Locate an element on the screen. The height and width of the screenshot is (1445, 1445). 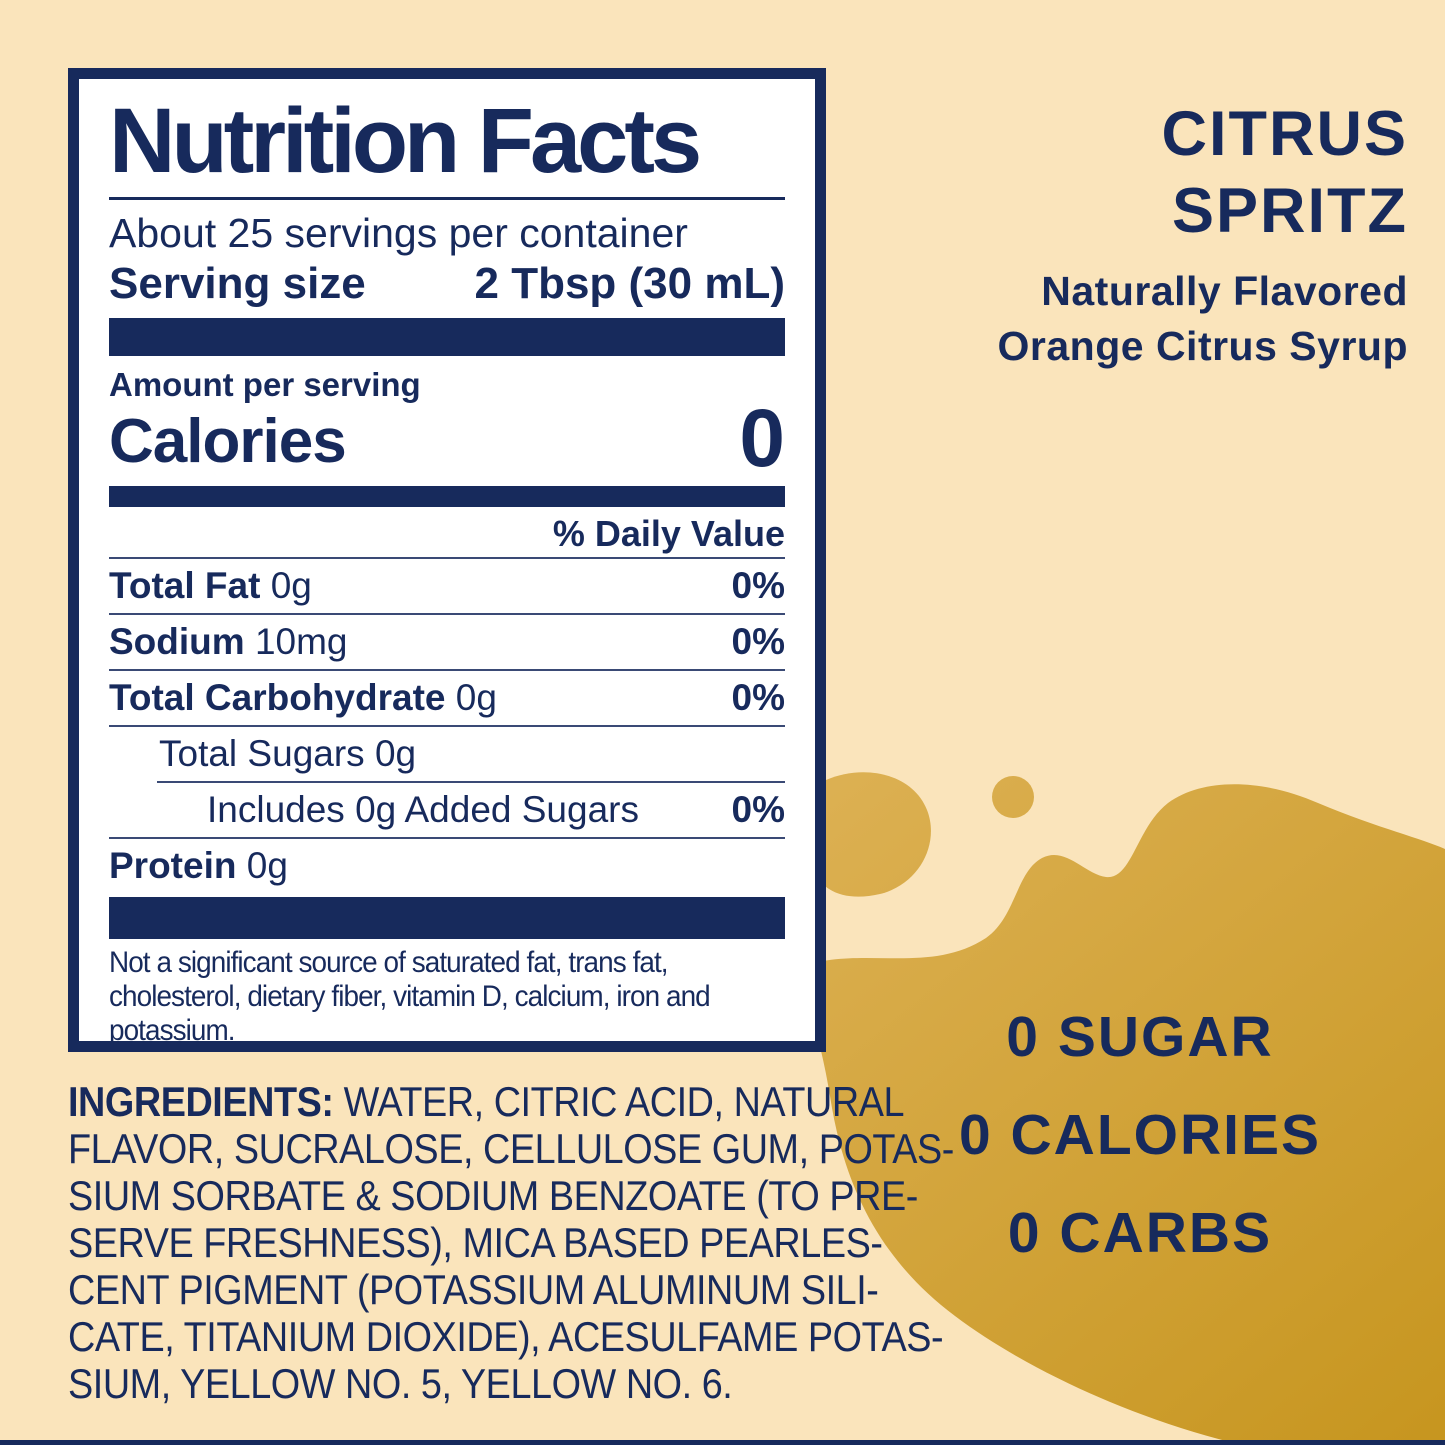
nutrient-bold: Total Fat is located at coordinates (185, 585).